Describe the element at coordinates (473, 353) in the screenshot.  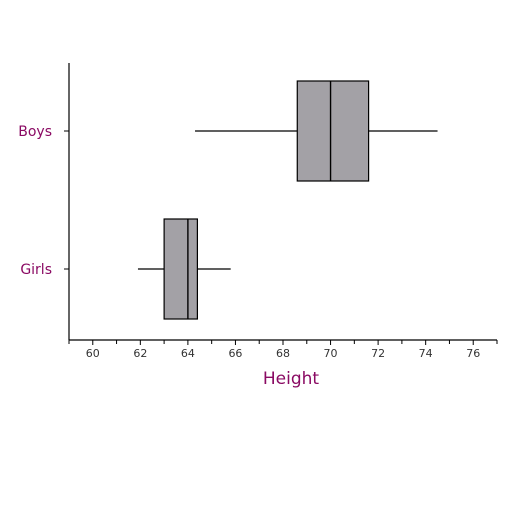
I see `x-tick-label: 76` at that location.